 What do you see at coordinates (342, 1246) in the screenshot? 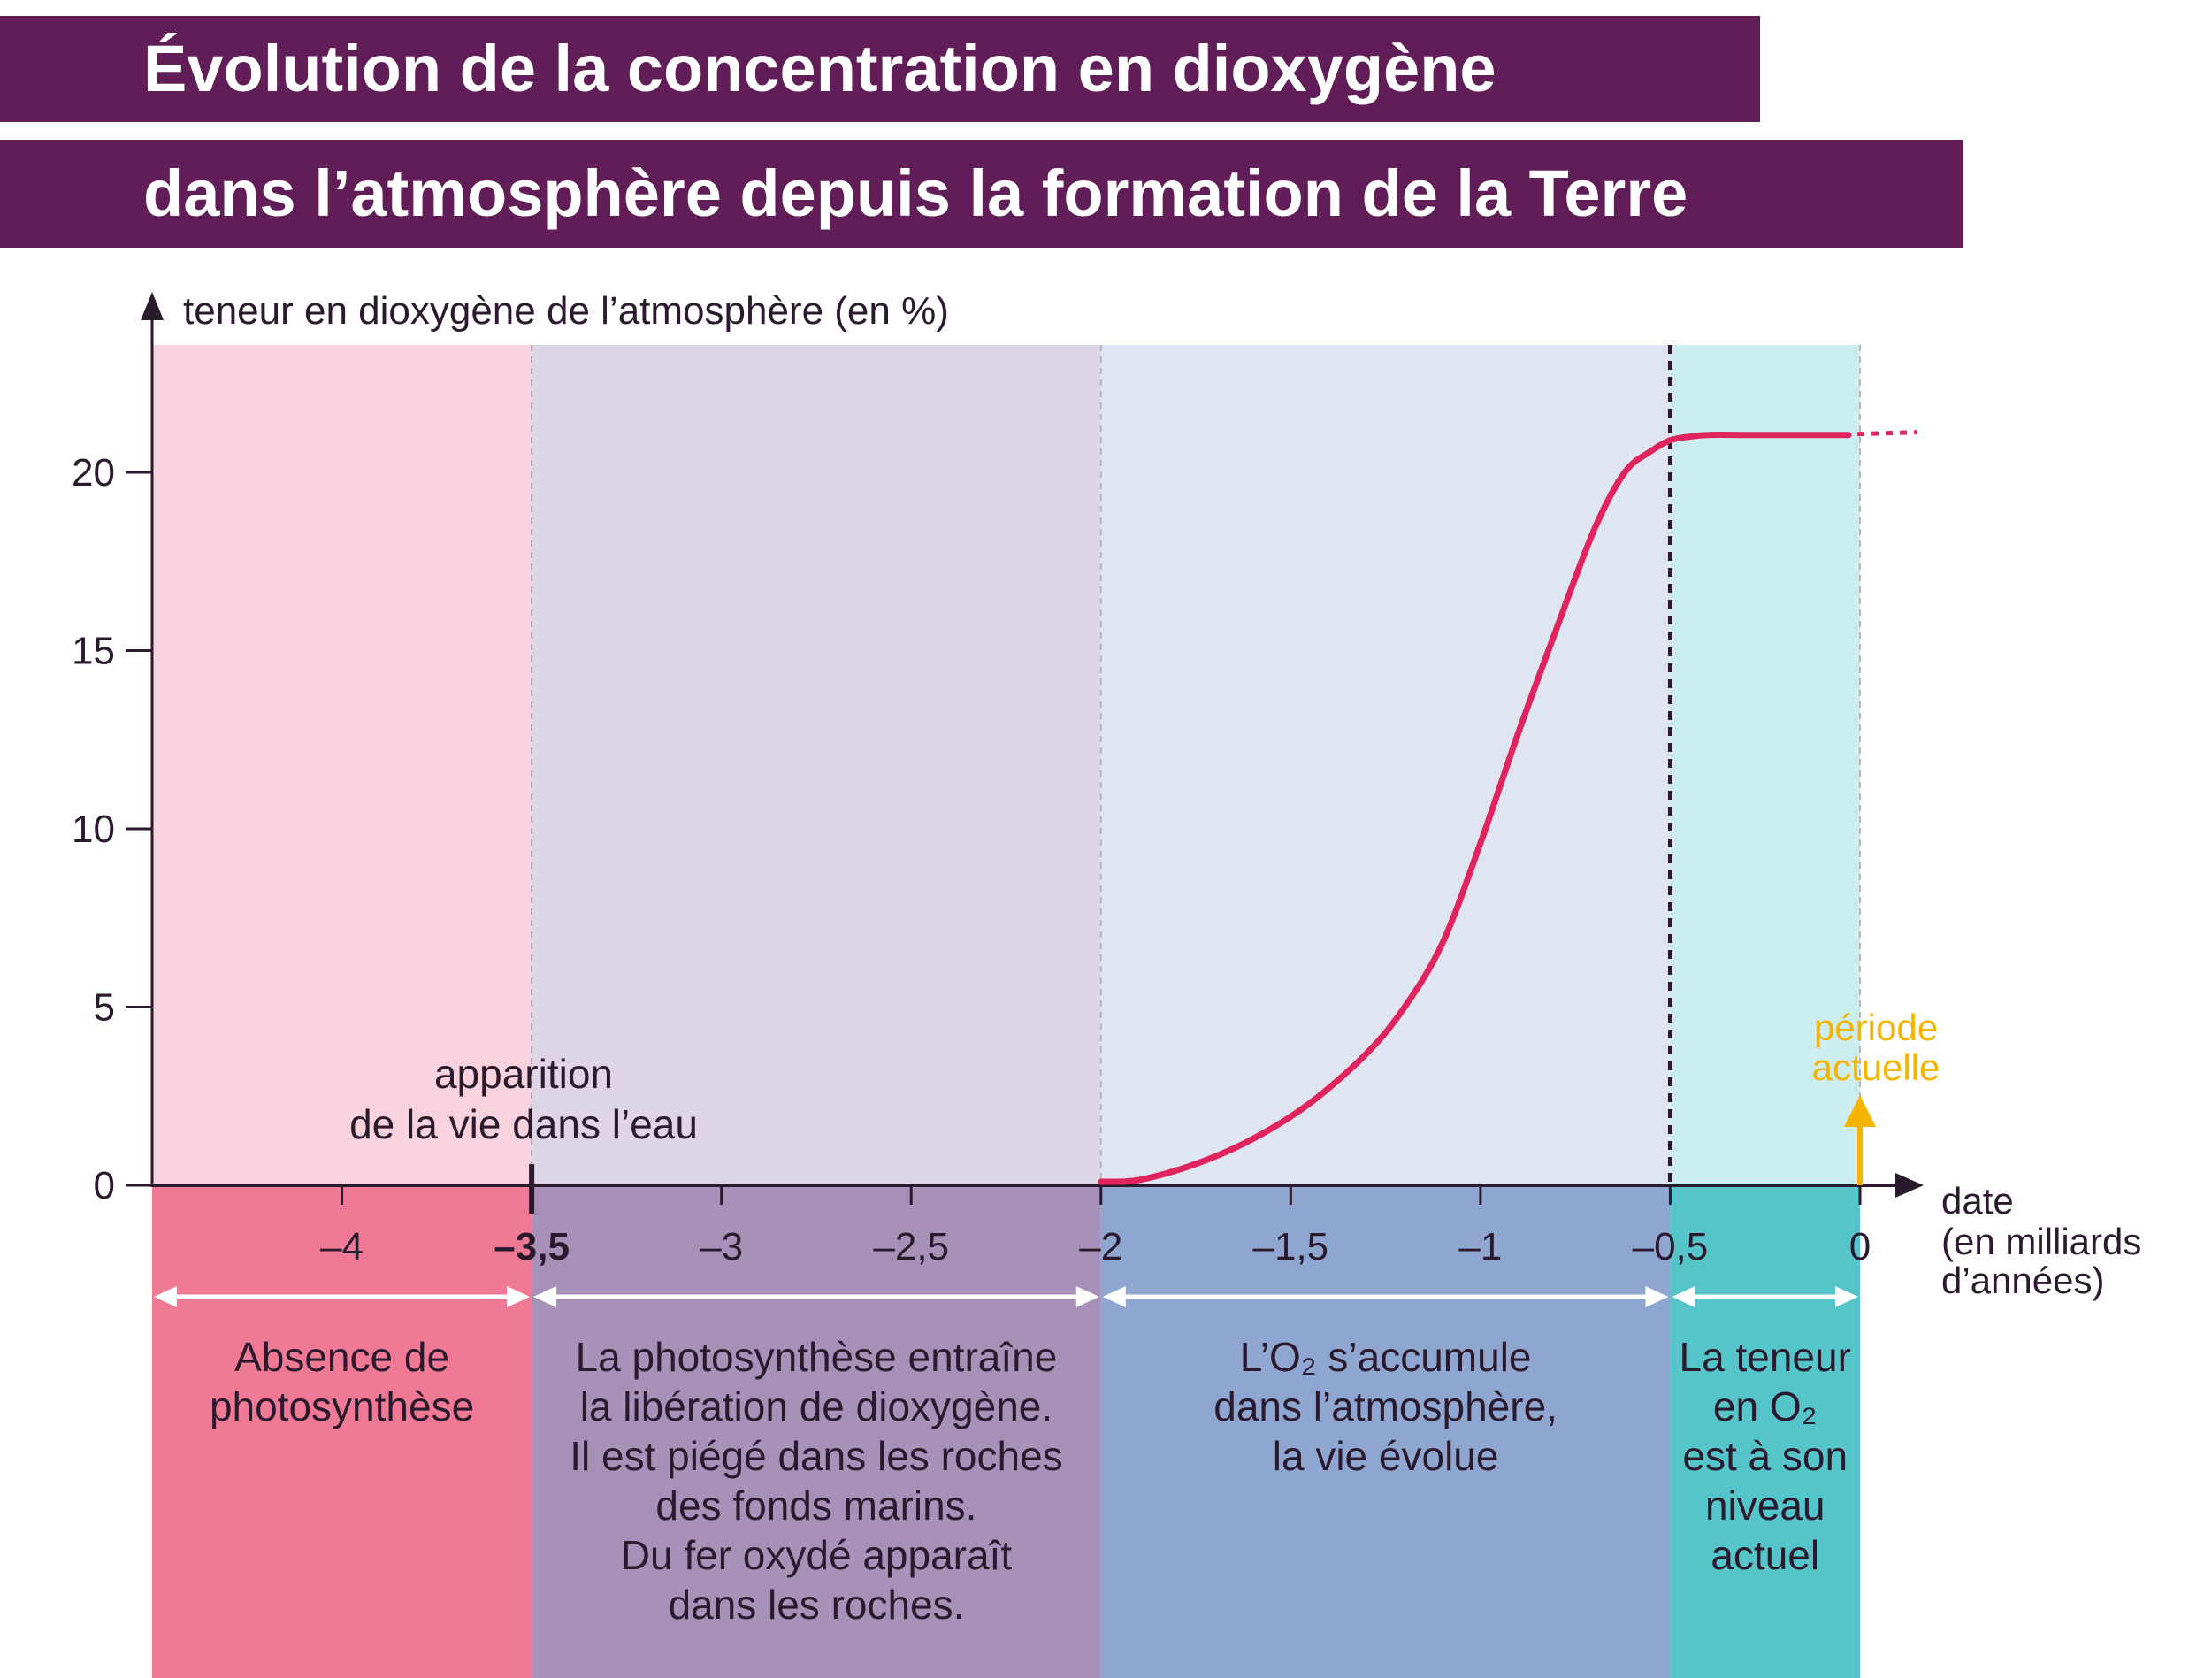
I see `x-tick-label: –4` at bounding box center [342, 1246].